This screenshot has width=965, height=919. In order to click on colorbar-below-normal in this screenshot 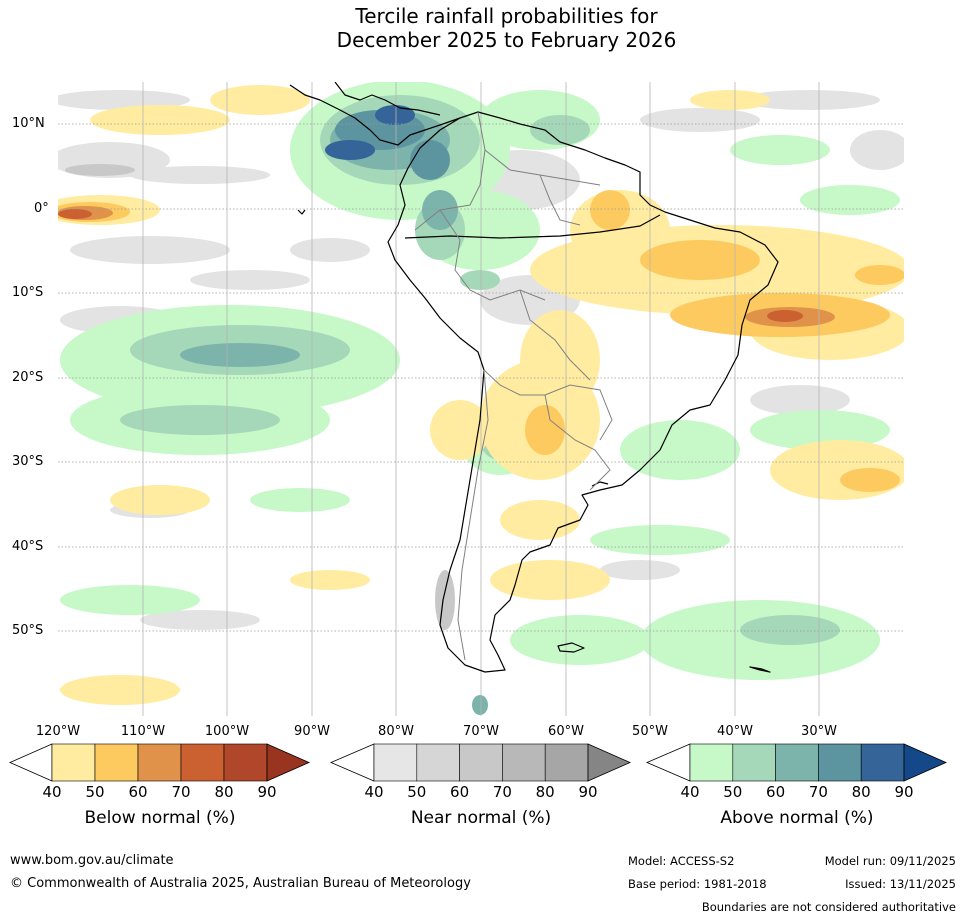, I will do `click(159, 762)`.